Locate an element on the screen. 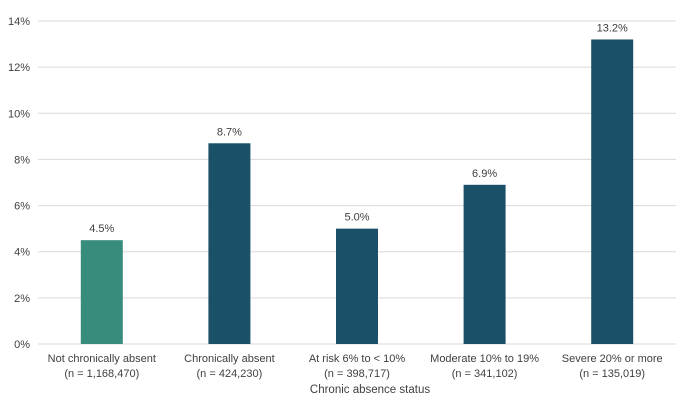 The height and width of the screenshot is (402, 683). y-axis-tick-labels: 0% 2% 4% 6% 8% 10% 12% 14% is located at coordinates (19, 183).